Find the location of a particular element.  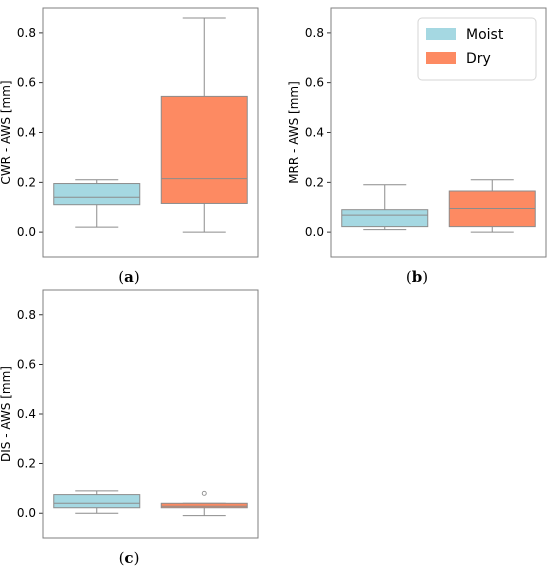

panel-caption: (a) is located at coordinates (128, 277).